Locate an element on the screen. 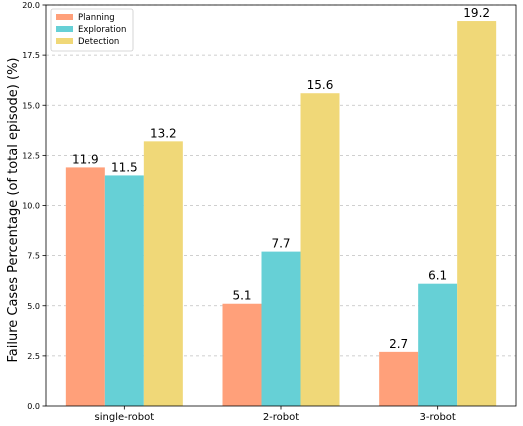 This screenshot has width=523, height=426. legend-label: Detection is located at coordinates (98, 42).